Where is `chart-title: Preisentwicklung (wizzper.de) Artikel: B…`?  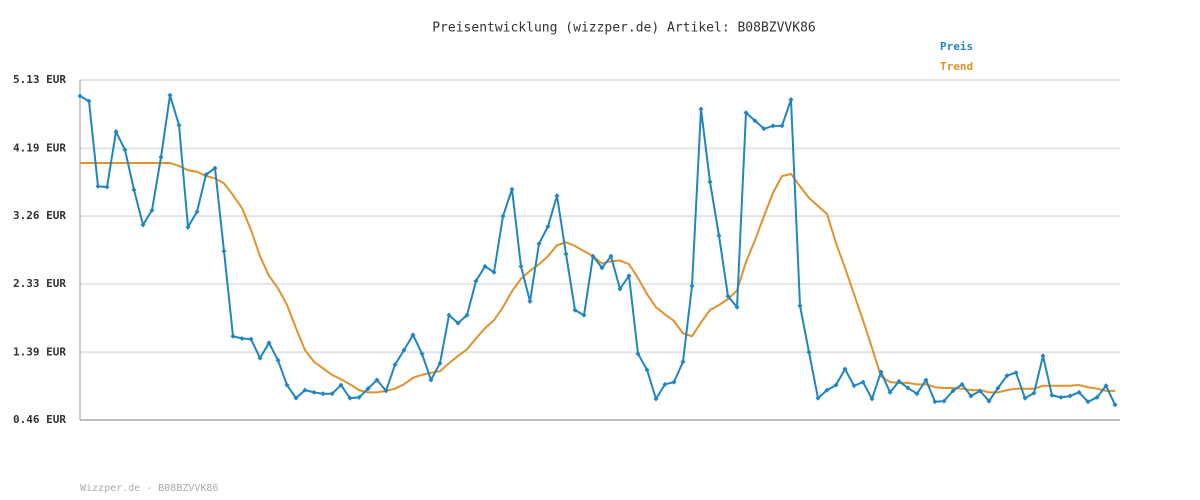 chart-title: Preisentwicklung (wizzper.de) Artikel: B… is located at coordinates (624, 28).